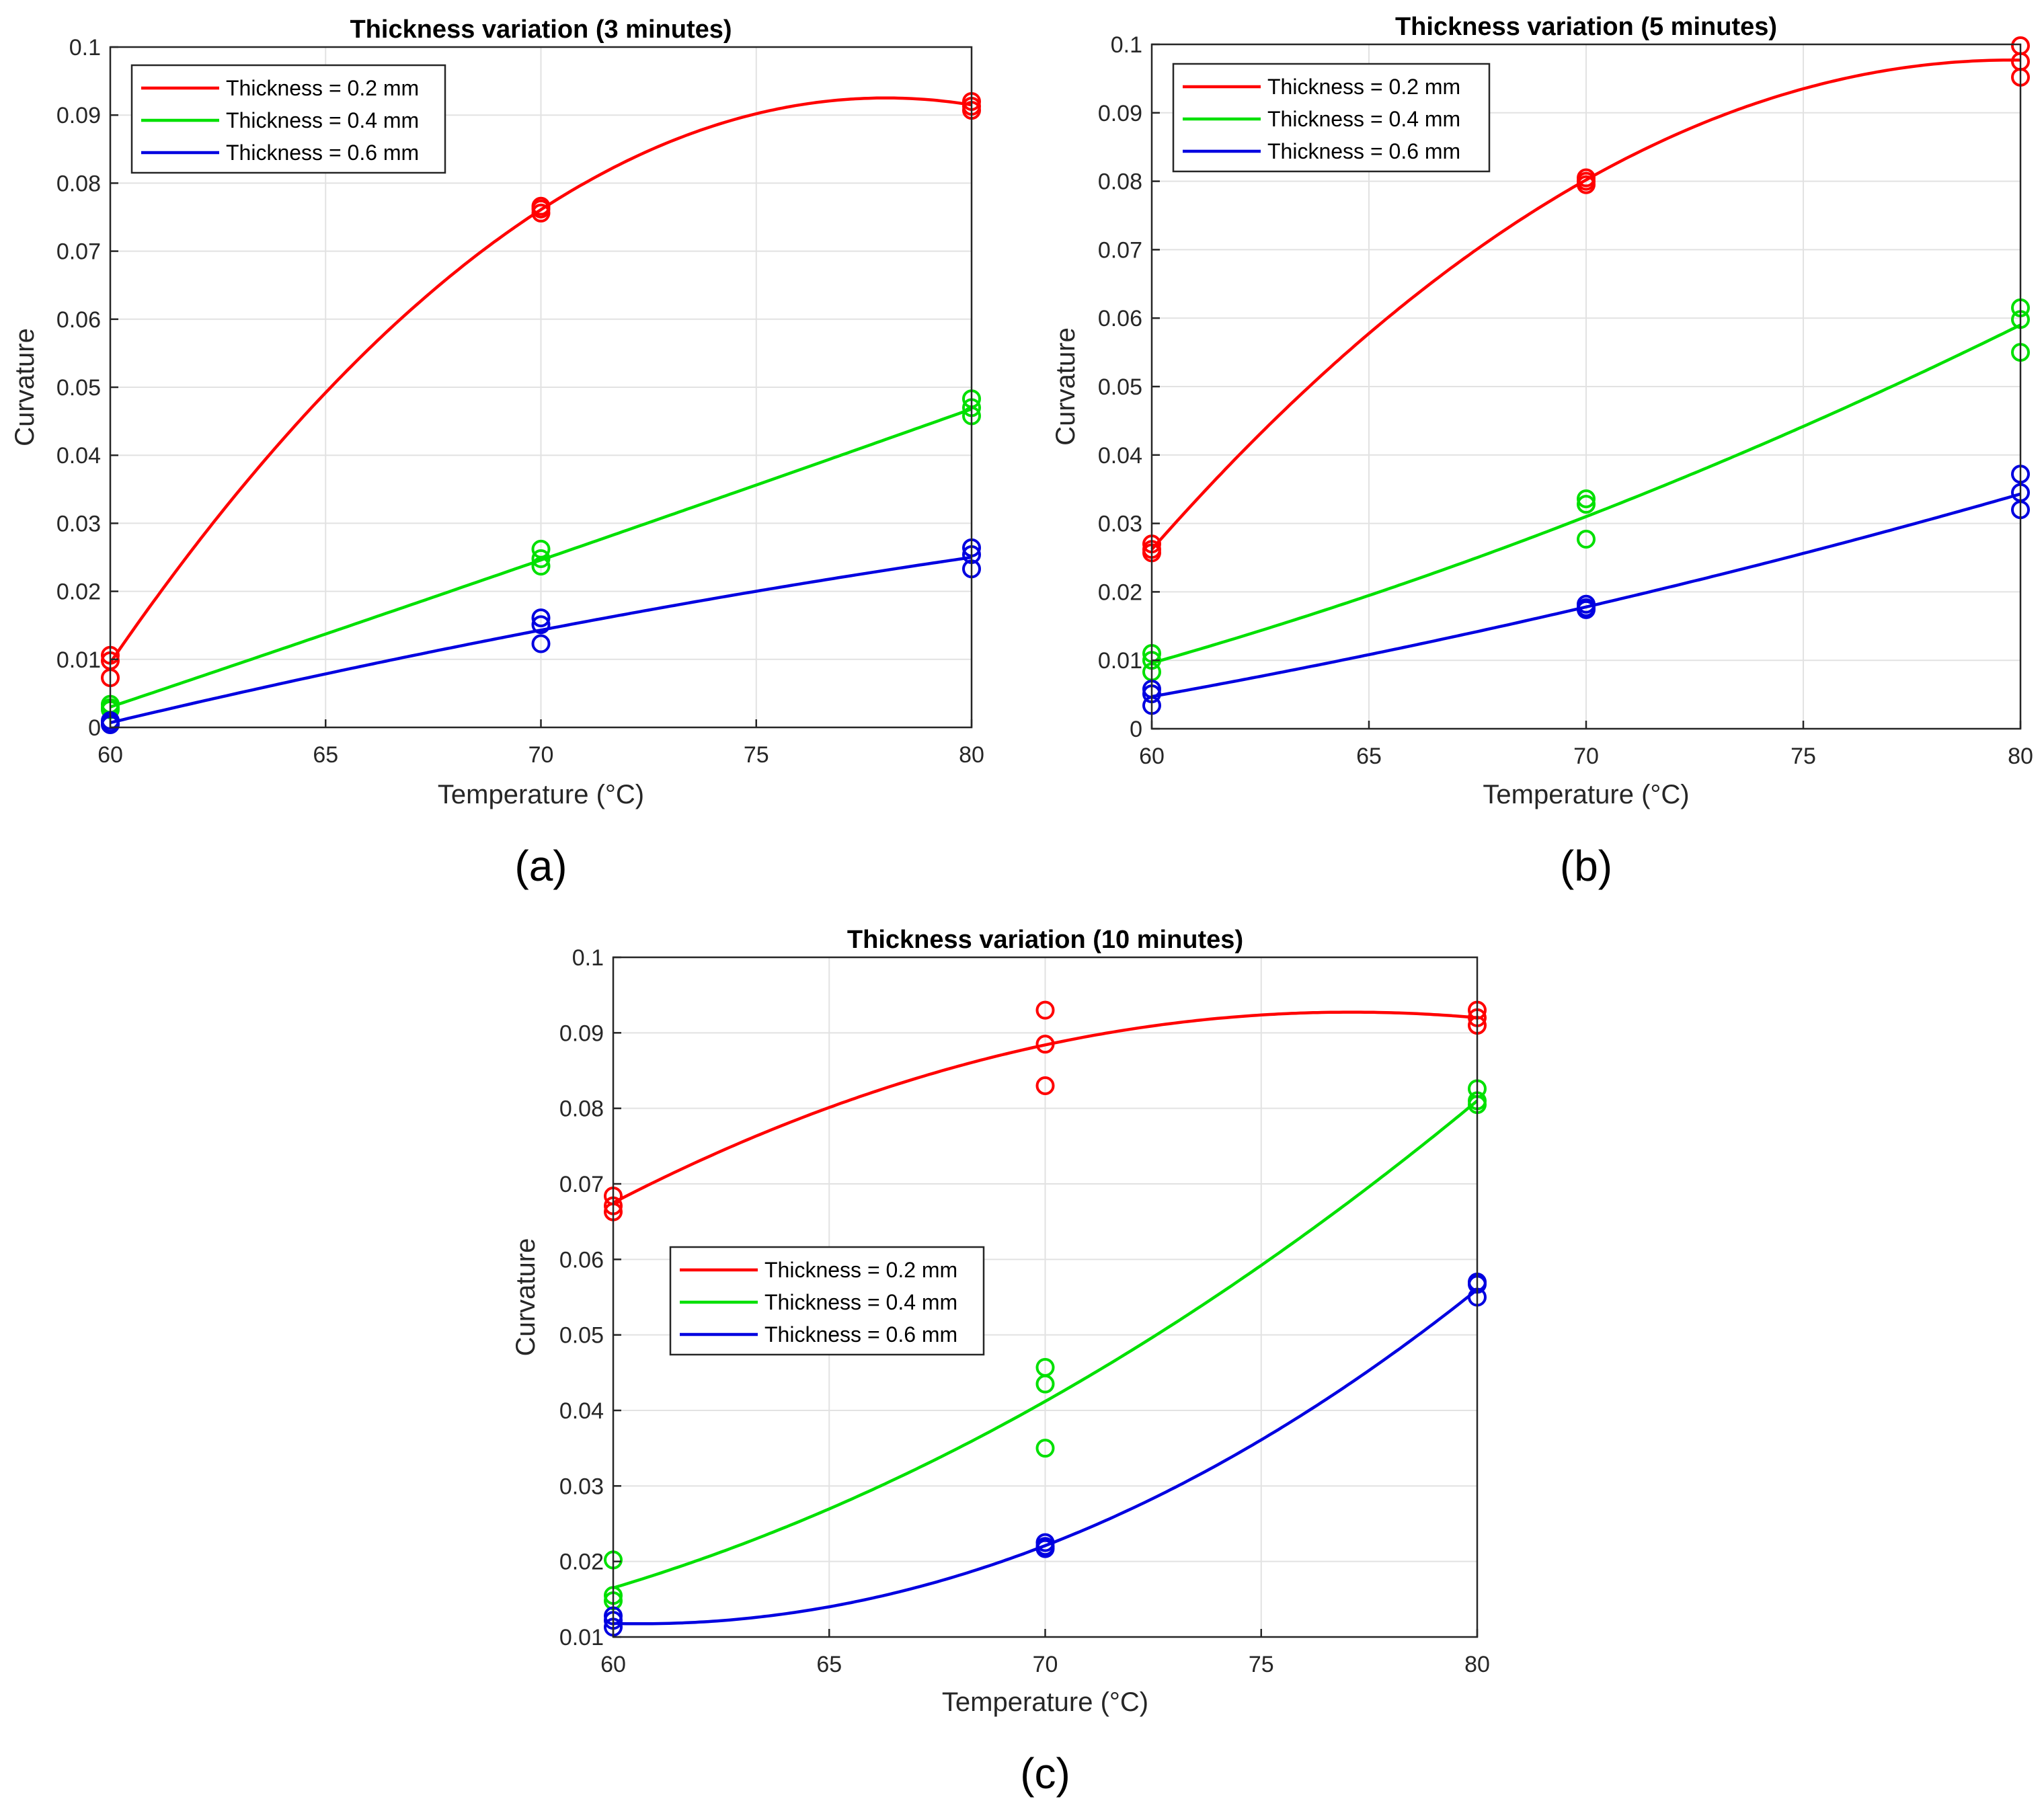 The height and width of the screenshot is (1799, 2044). What do you see at coordinates (540, 866) in the screenshot?
I see `panel-label: (a)` at bounding box center [540, 866].